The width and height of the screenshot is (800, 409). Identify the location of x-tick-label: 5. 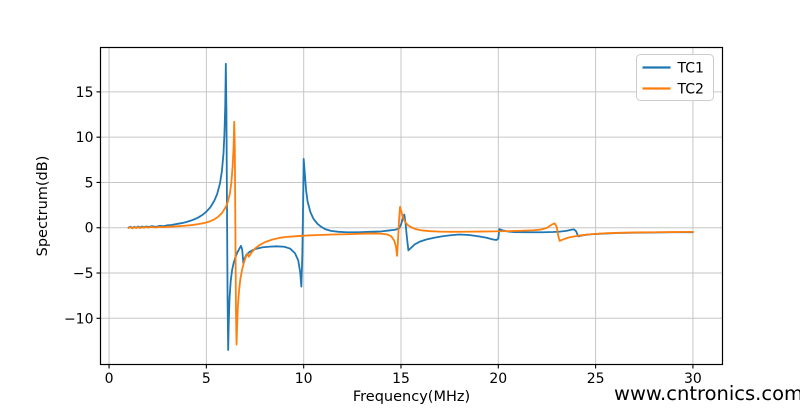
(206, 379).